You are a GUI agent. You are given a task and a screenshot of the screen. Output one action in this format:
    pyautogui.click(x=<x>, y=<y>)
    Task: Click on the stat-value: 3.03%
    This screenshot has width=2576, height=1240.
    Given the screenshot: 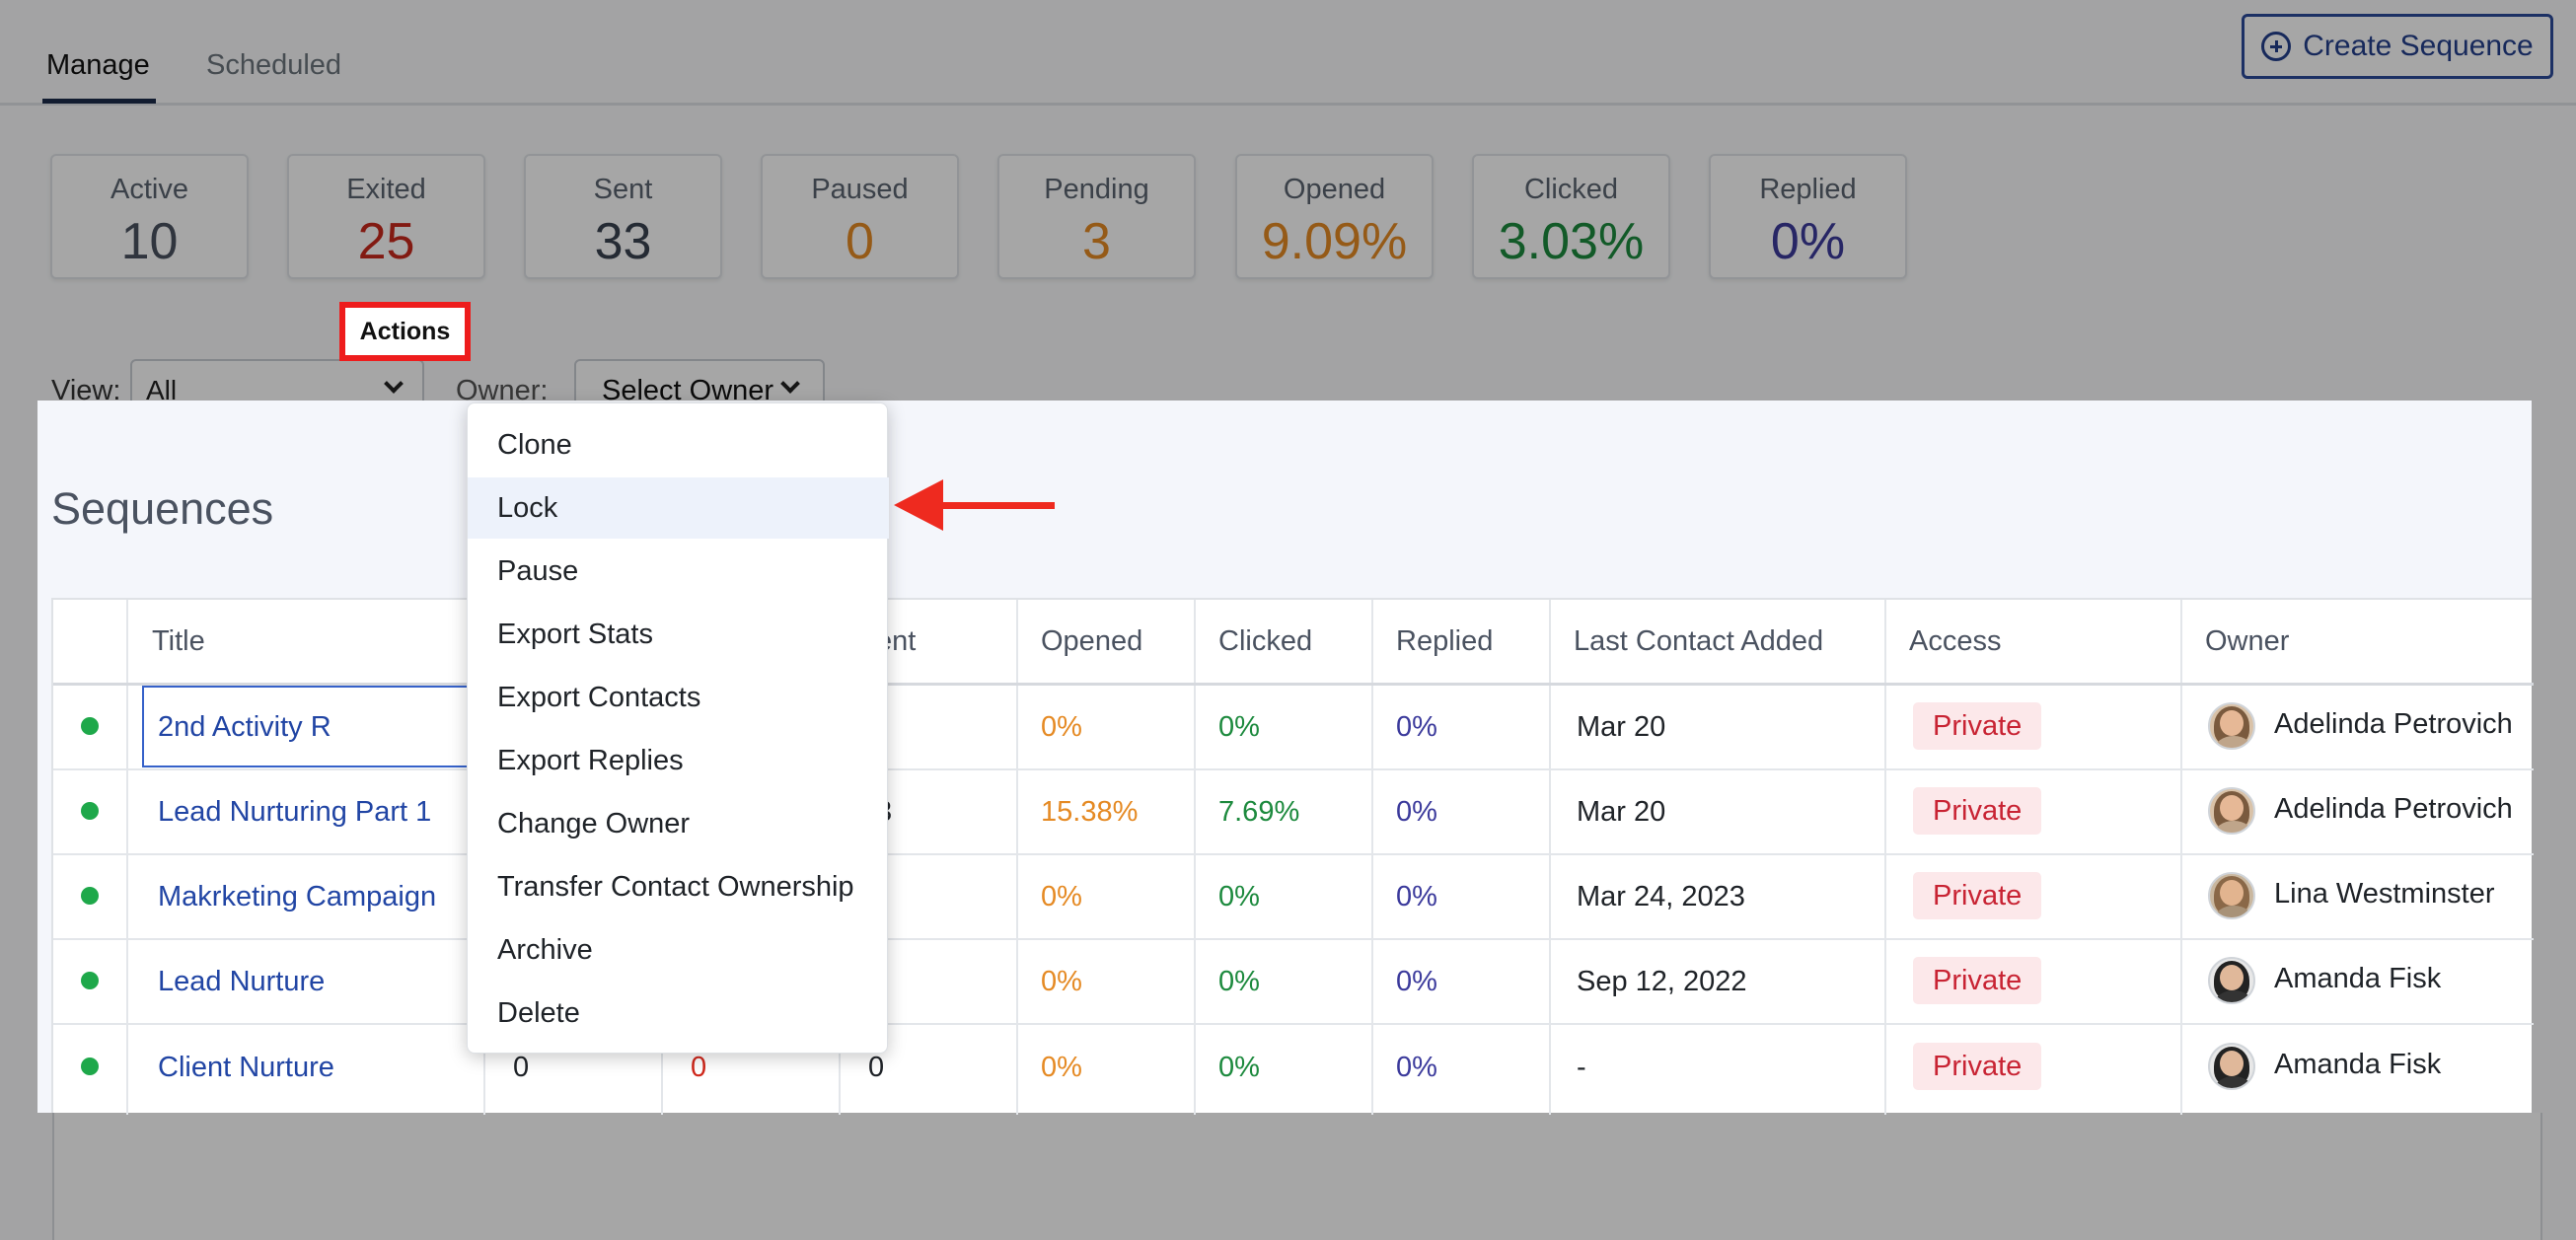 What is the action you would take?
    pyautogui.click(x=1571, y=242)
    